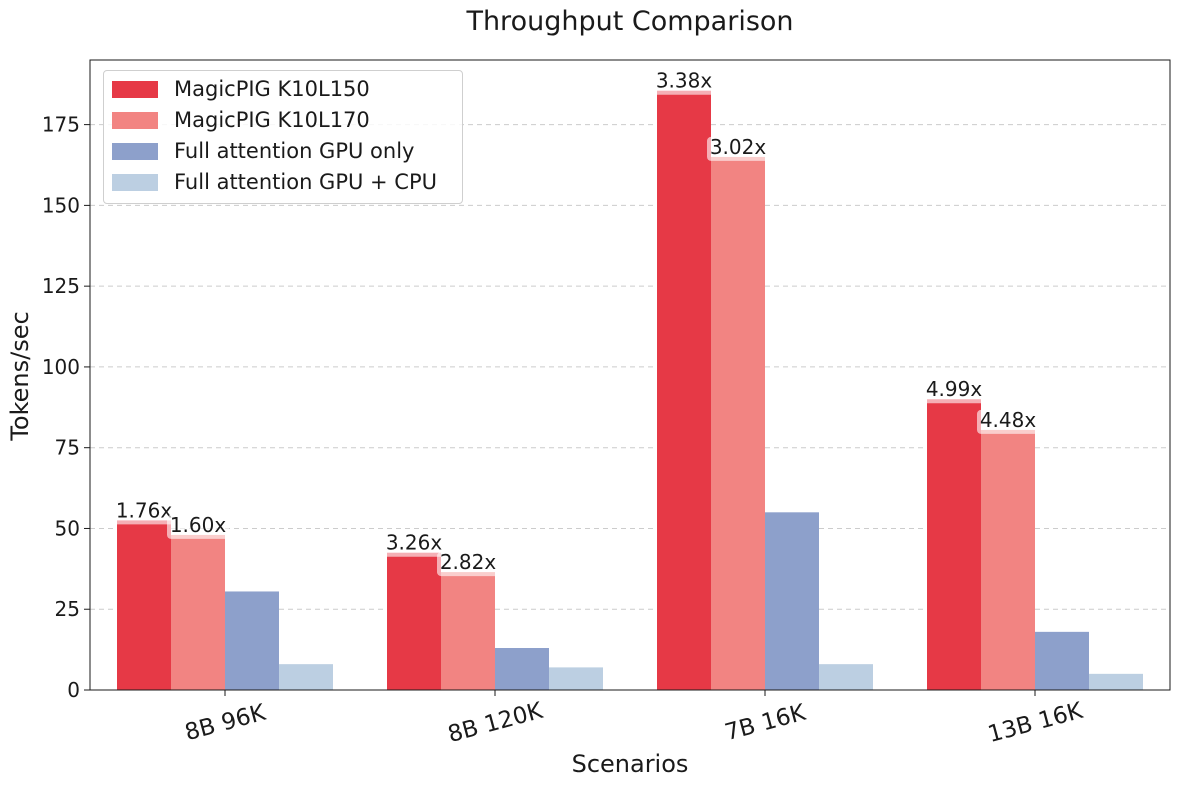 This screenshot has height=790, width=1180. I want to click on y-tick-label: 125, so click(61, 286).